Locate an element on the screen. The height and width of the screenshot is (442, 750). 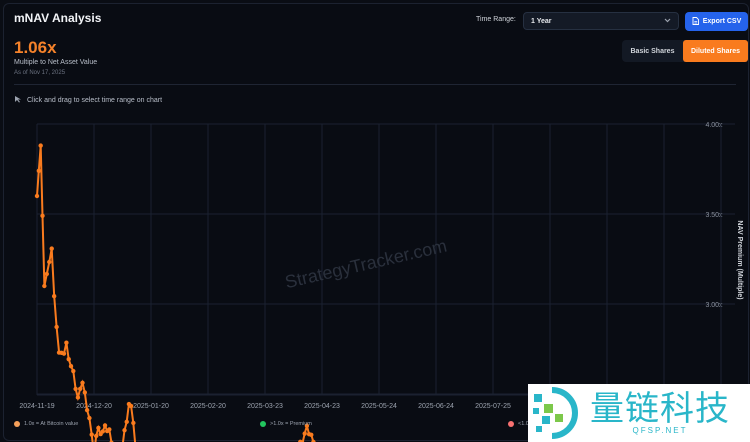
legend-dot-orange-icon is located at coordinates (17, 424).